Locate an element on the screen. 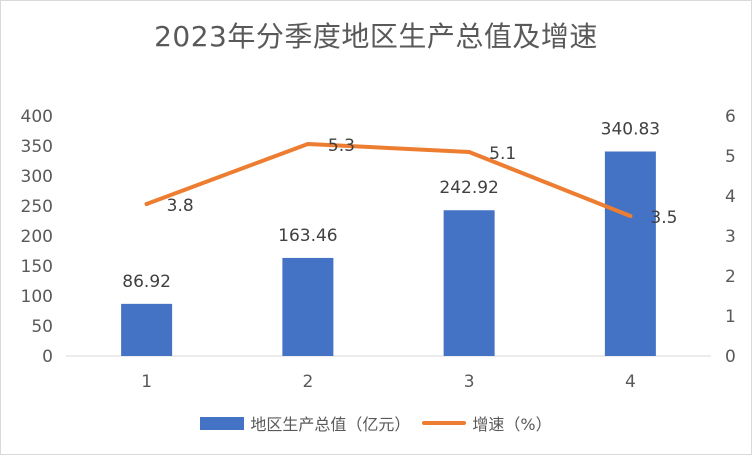  y-right-tick-label: 4 is located at coordinates (730, 197).